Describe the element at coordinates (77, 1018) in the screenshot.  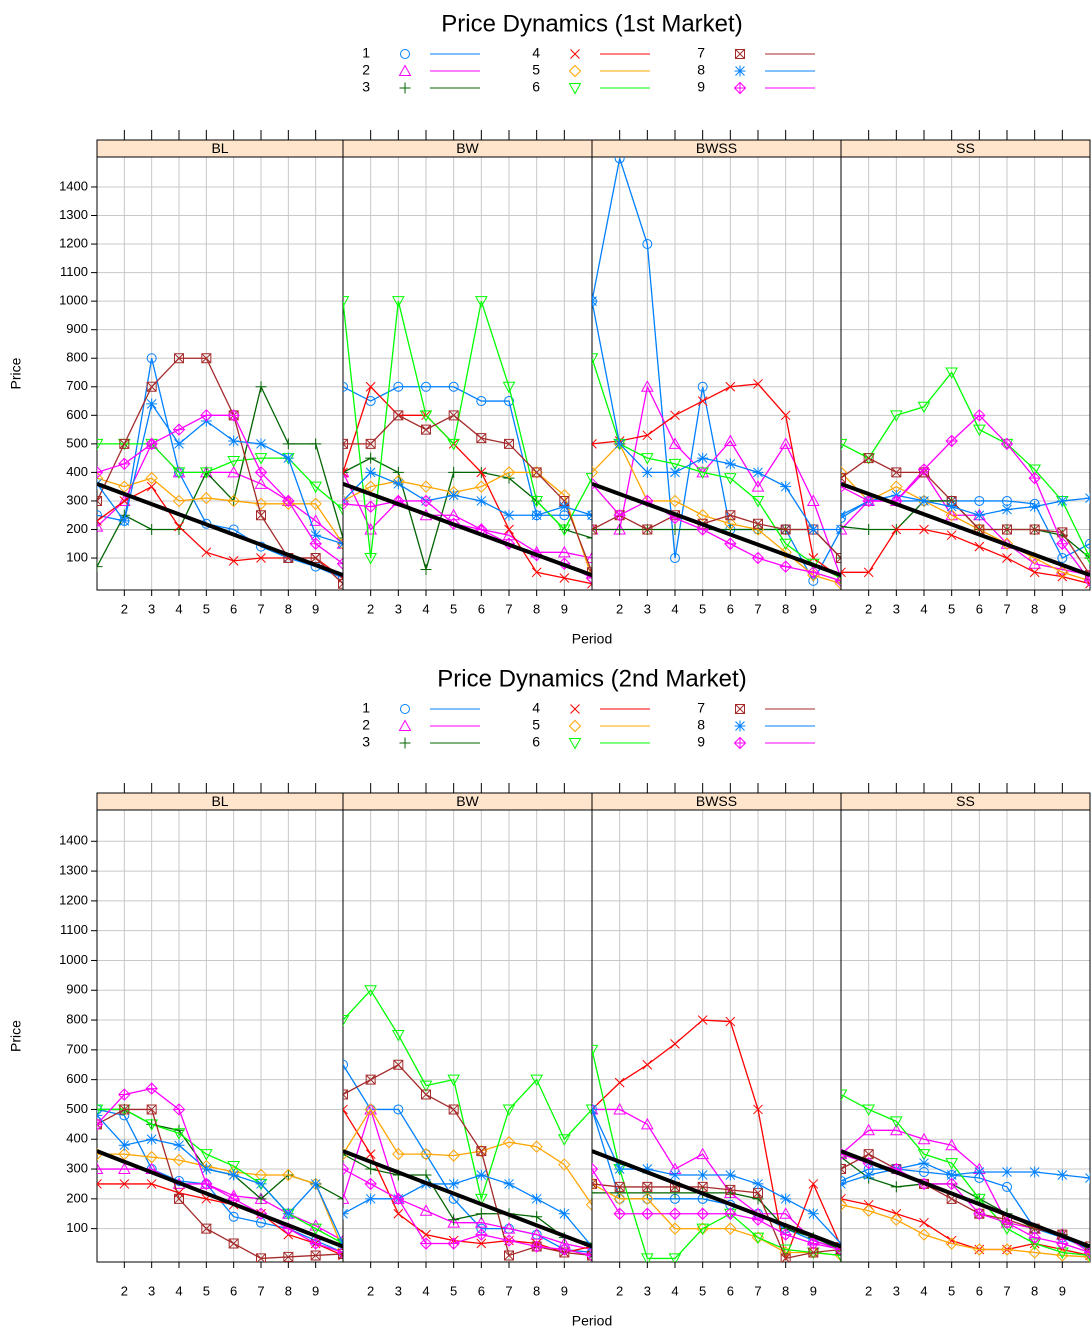
I see `y-tick-label: 800` at that location.